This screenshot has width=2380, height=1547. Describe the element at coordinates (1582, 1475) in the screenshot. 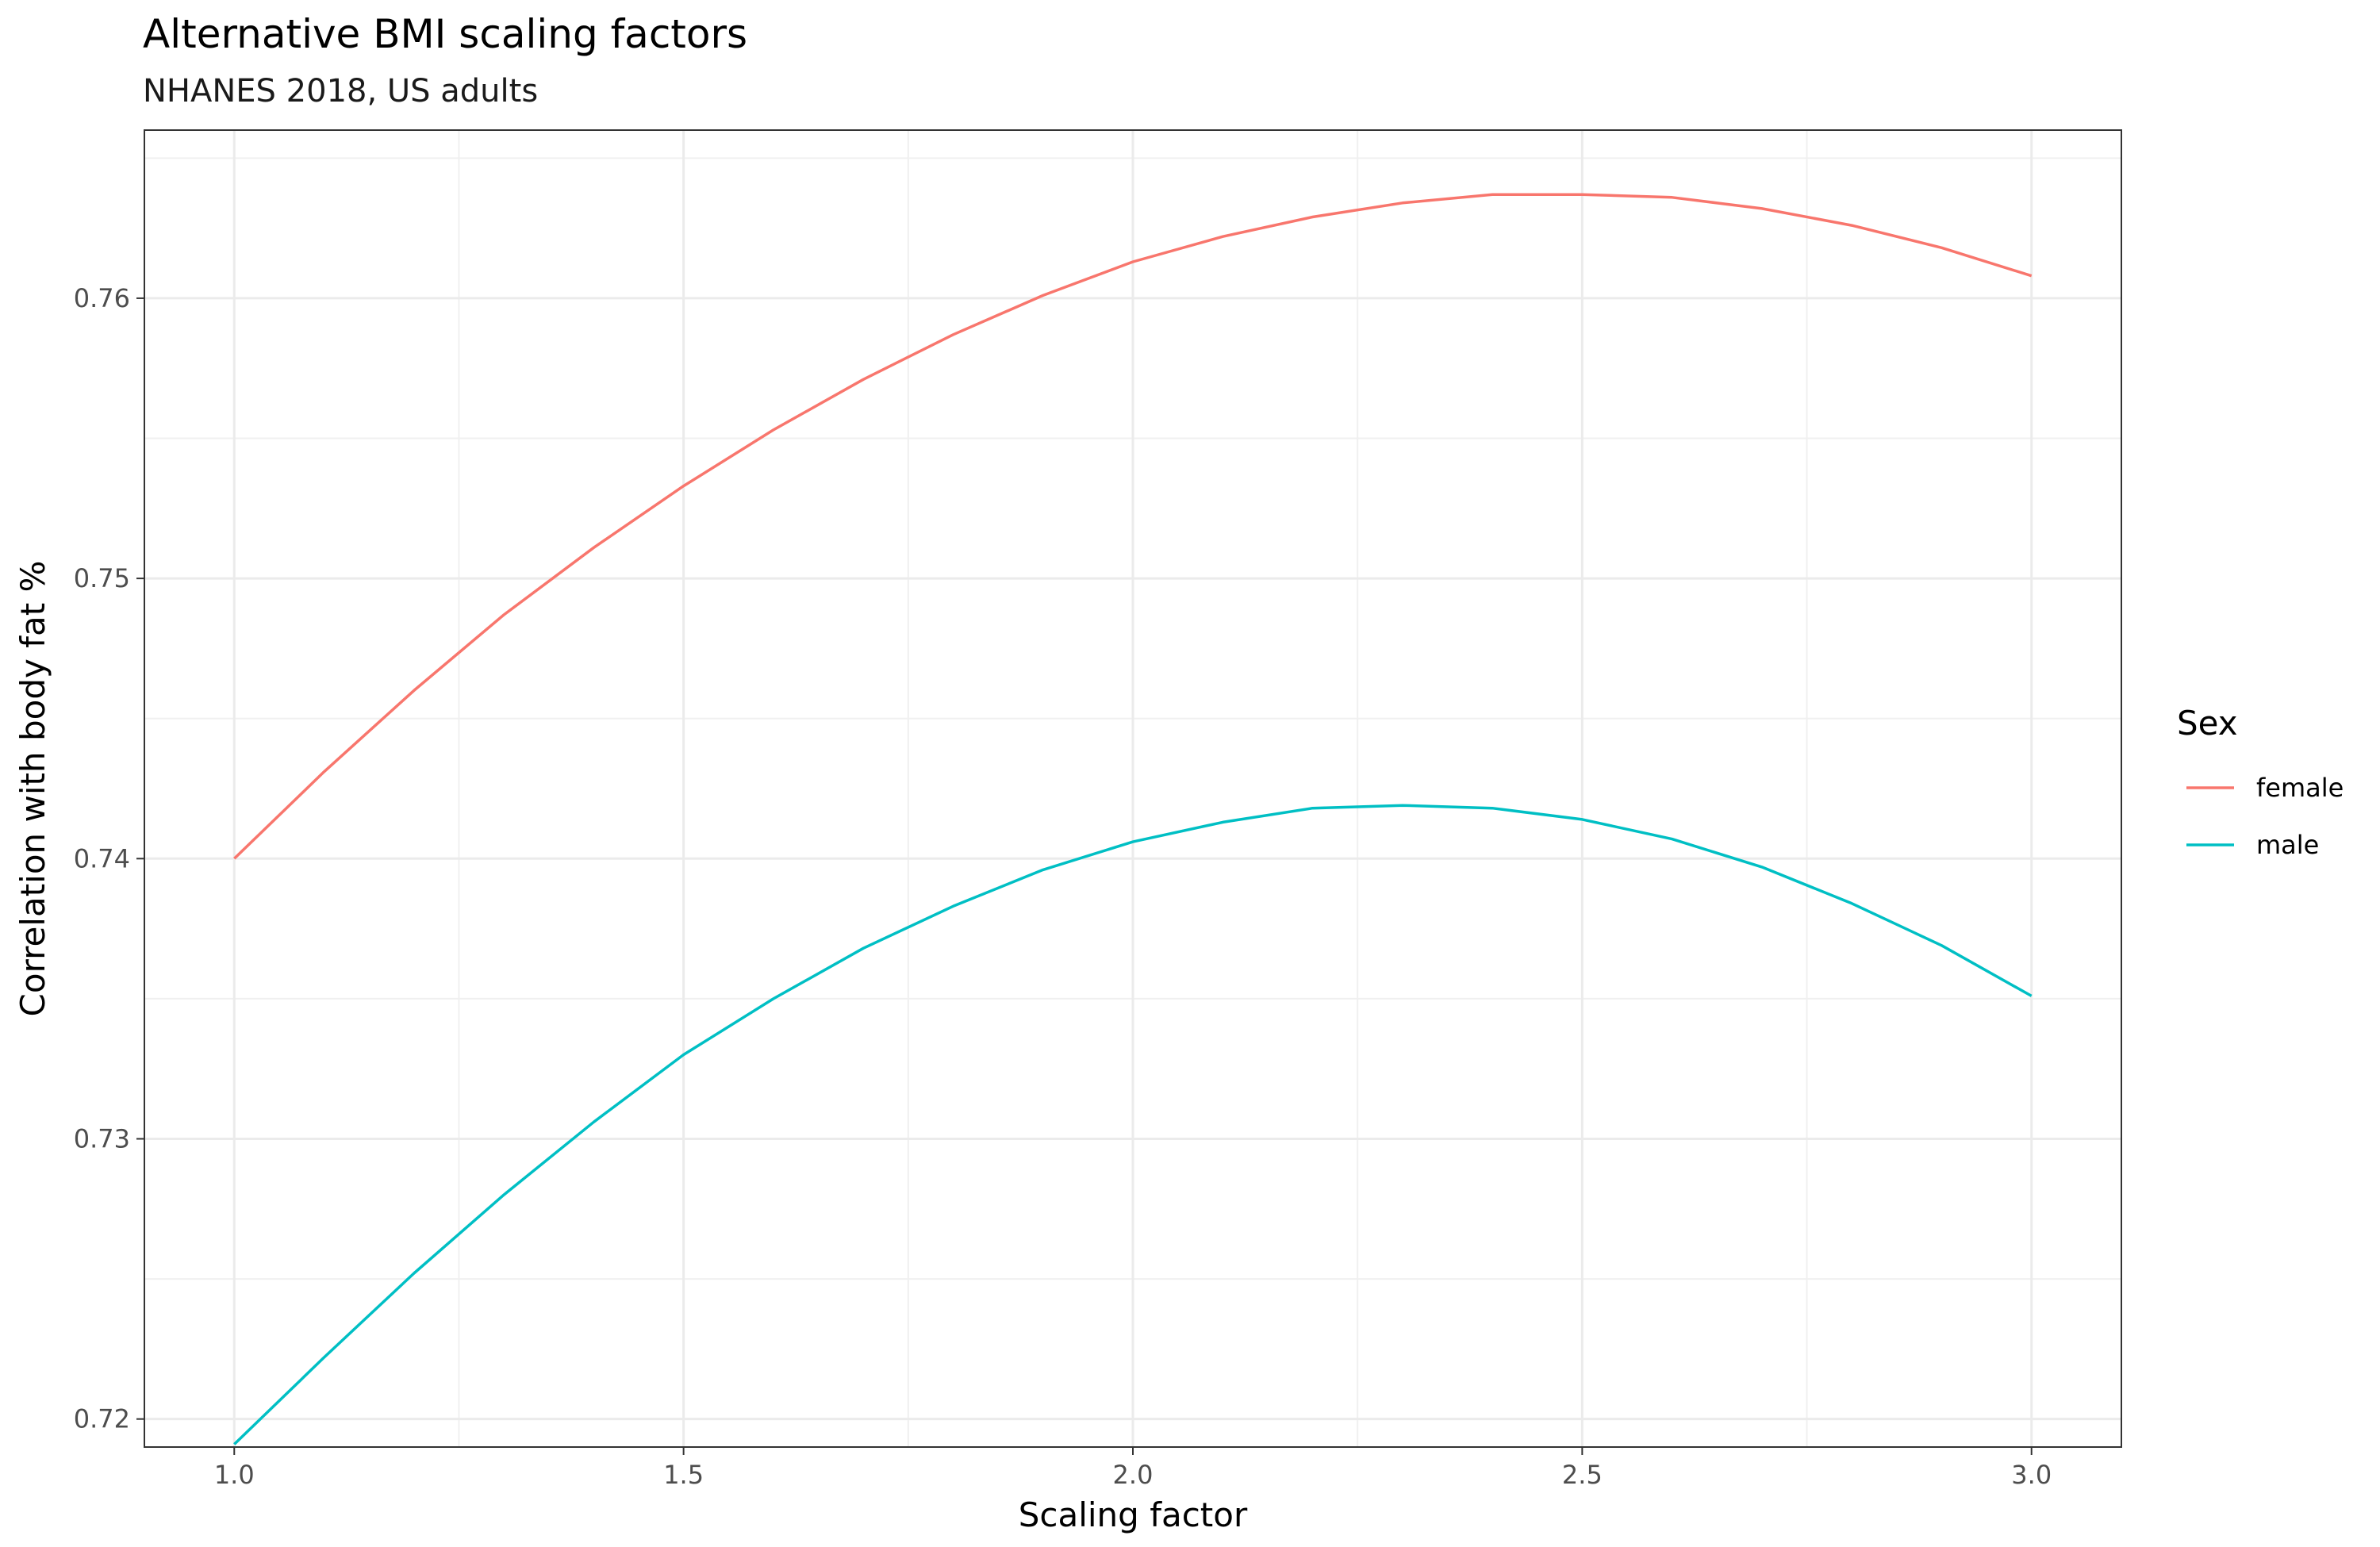

I see `x-tick-label: 2.5` at that location.